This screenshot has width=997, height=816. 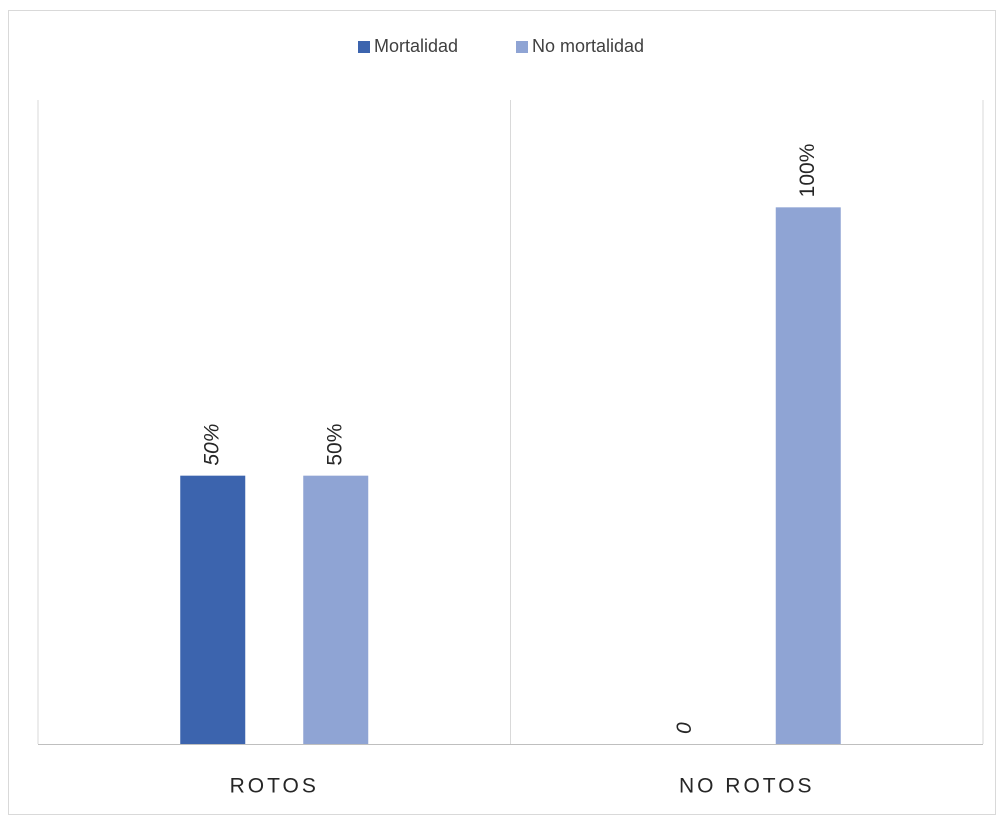 I want to click on data-label: 0, so click(x=684, y=728).